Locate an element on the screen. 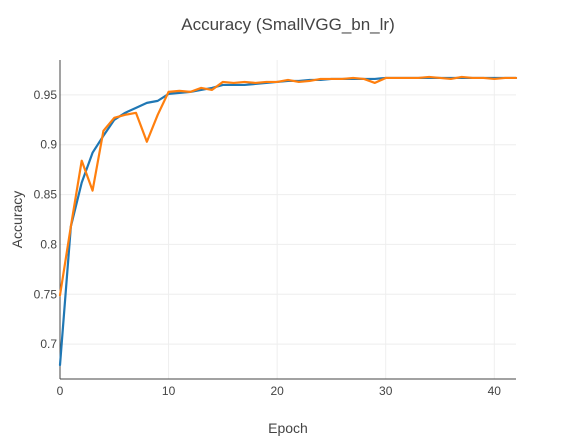 The image size is (576, 441). x-tick-label: 40 is located at coordinates (495, 391).